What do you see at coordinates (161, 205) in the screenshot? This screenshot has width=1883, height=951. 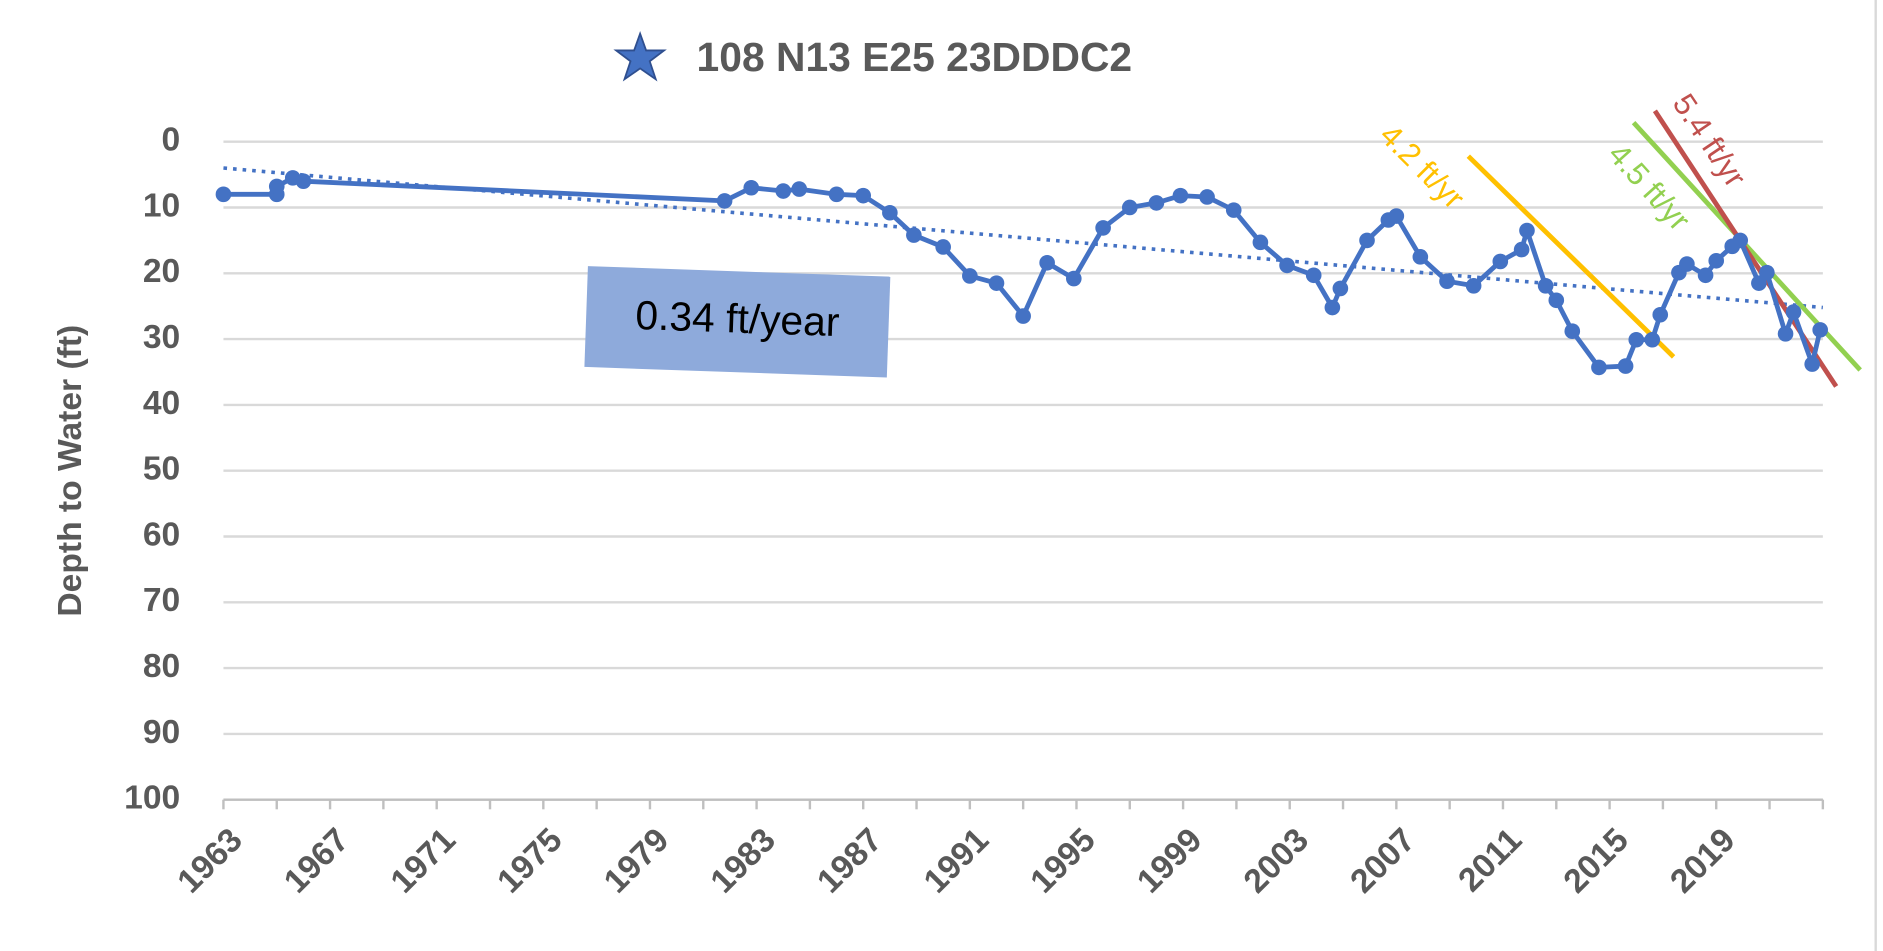 I see `y-tick-label: 10` at bounding box center [161, 205].